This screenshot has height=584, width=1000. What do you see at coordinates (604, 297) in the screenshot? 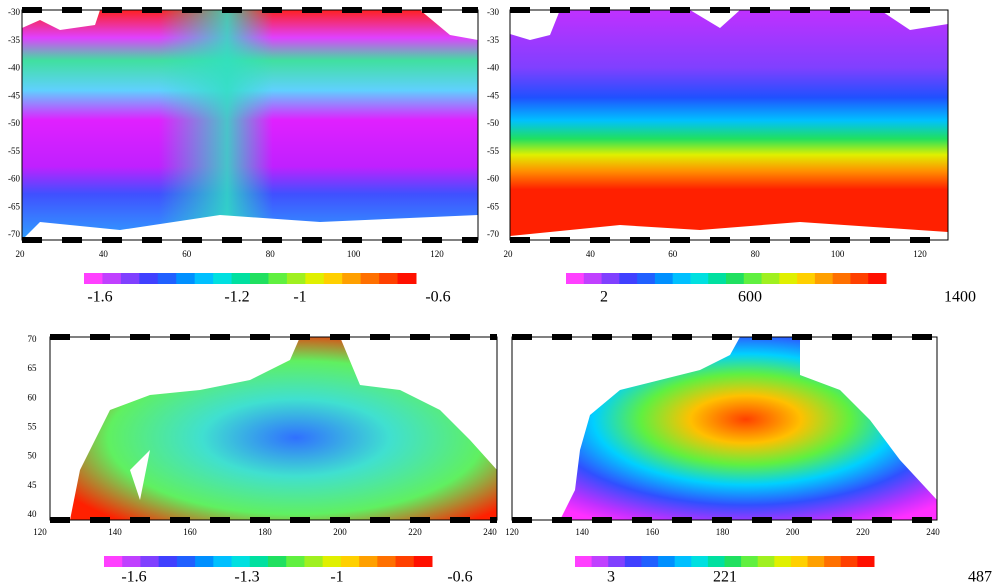
I see `colorbar-label: 2` at bounding box center [604, 297].